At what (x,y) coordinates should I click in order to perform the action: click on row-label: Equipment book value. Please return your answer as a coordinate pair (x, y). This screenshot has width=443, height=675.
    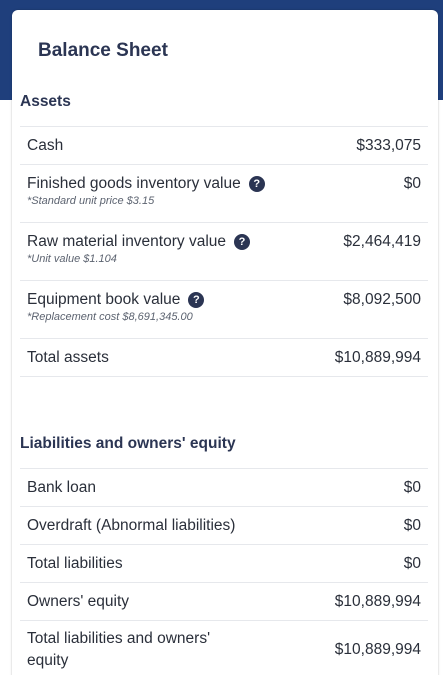
    Looking at the image, I should click on (104, 299).